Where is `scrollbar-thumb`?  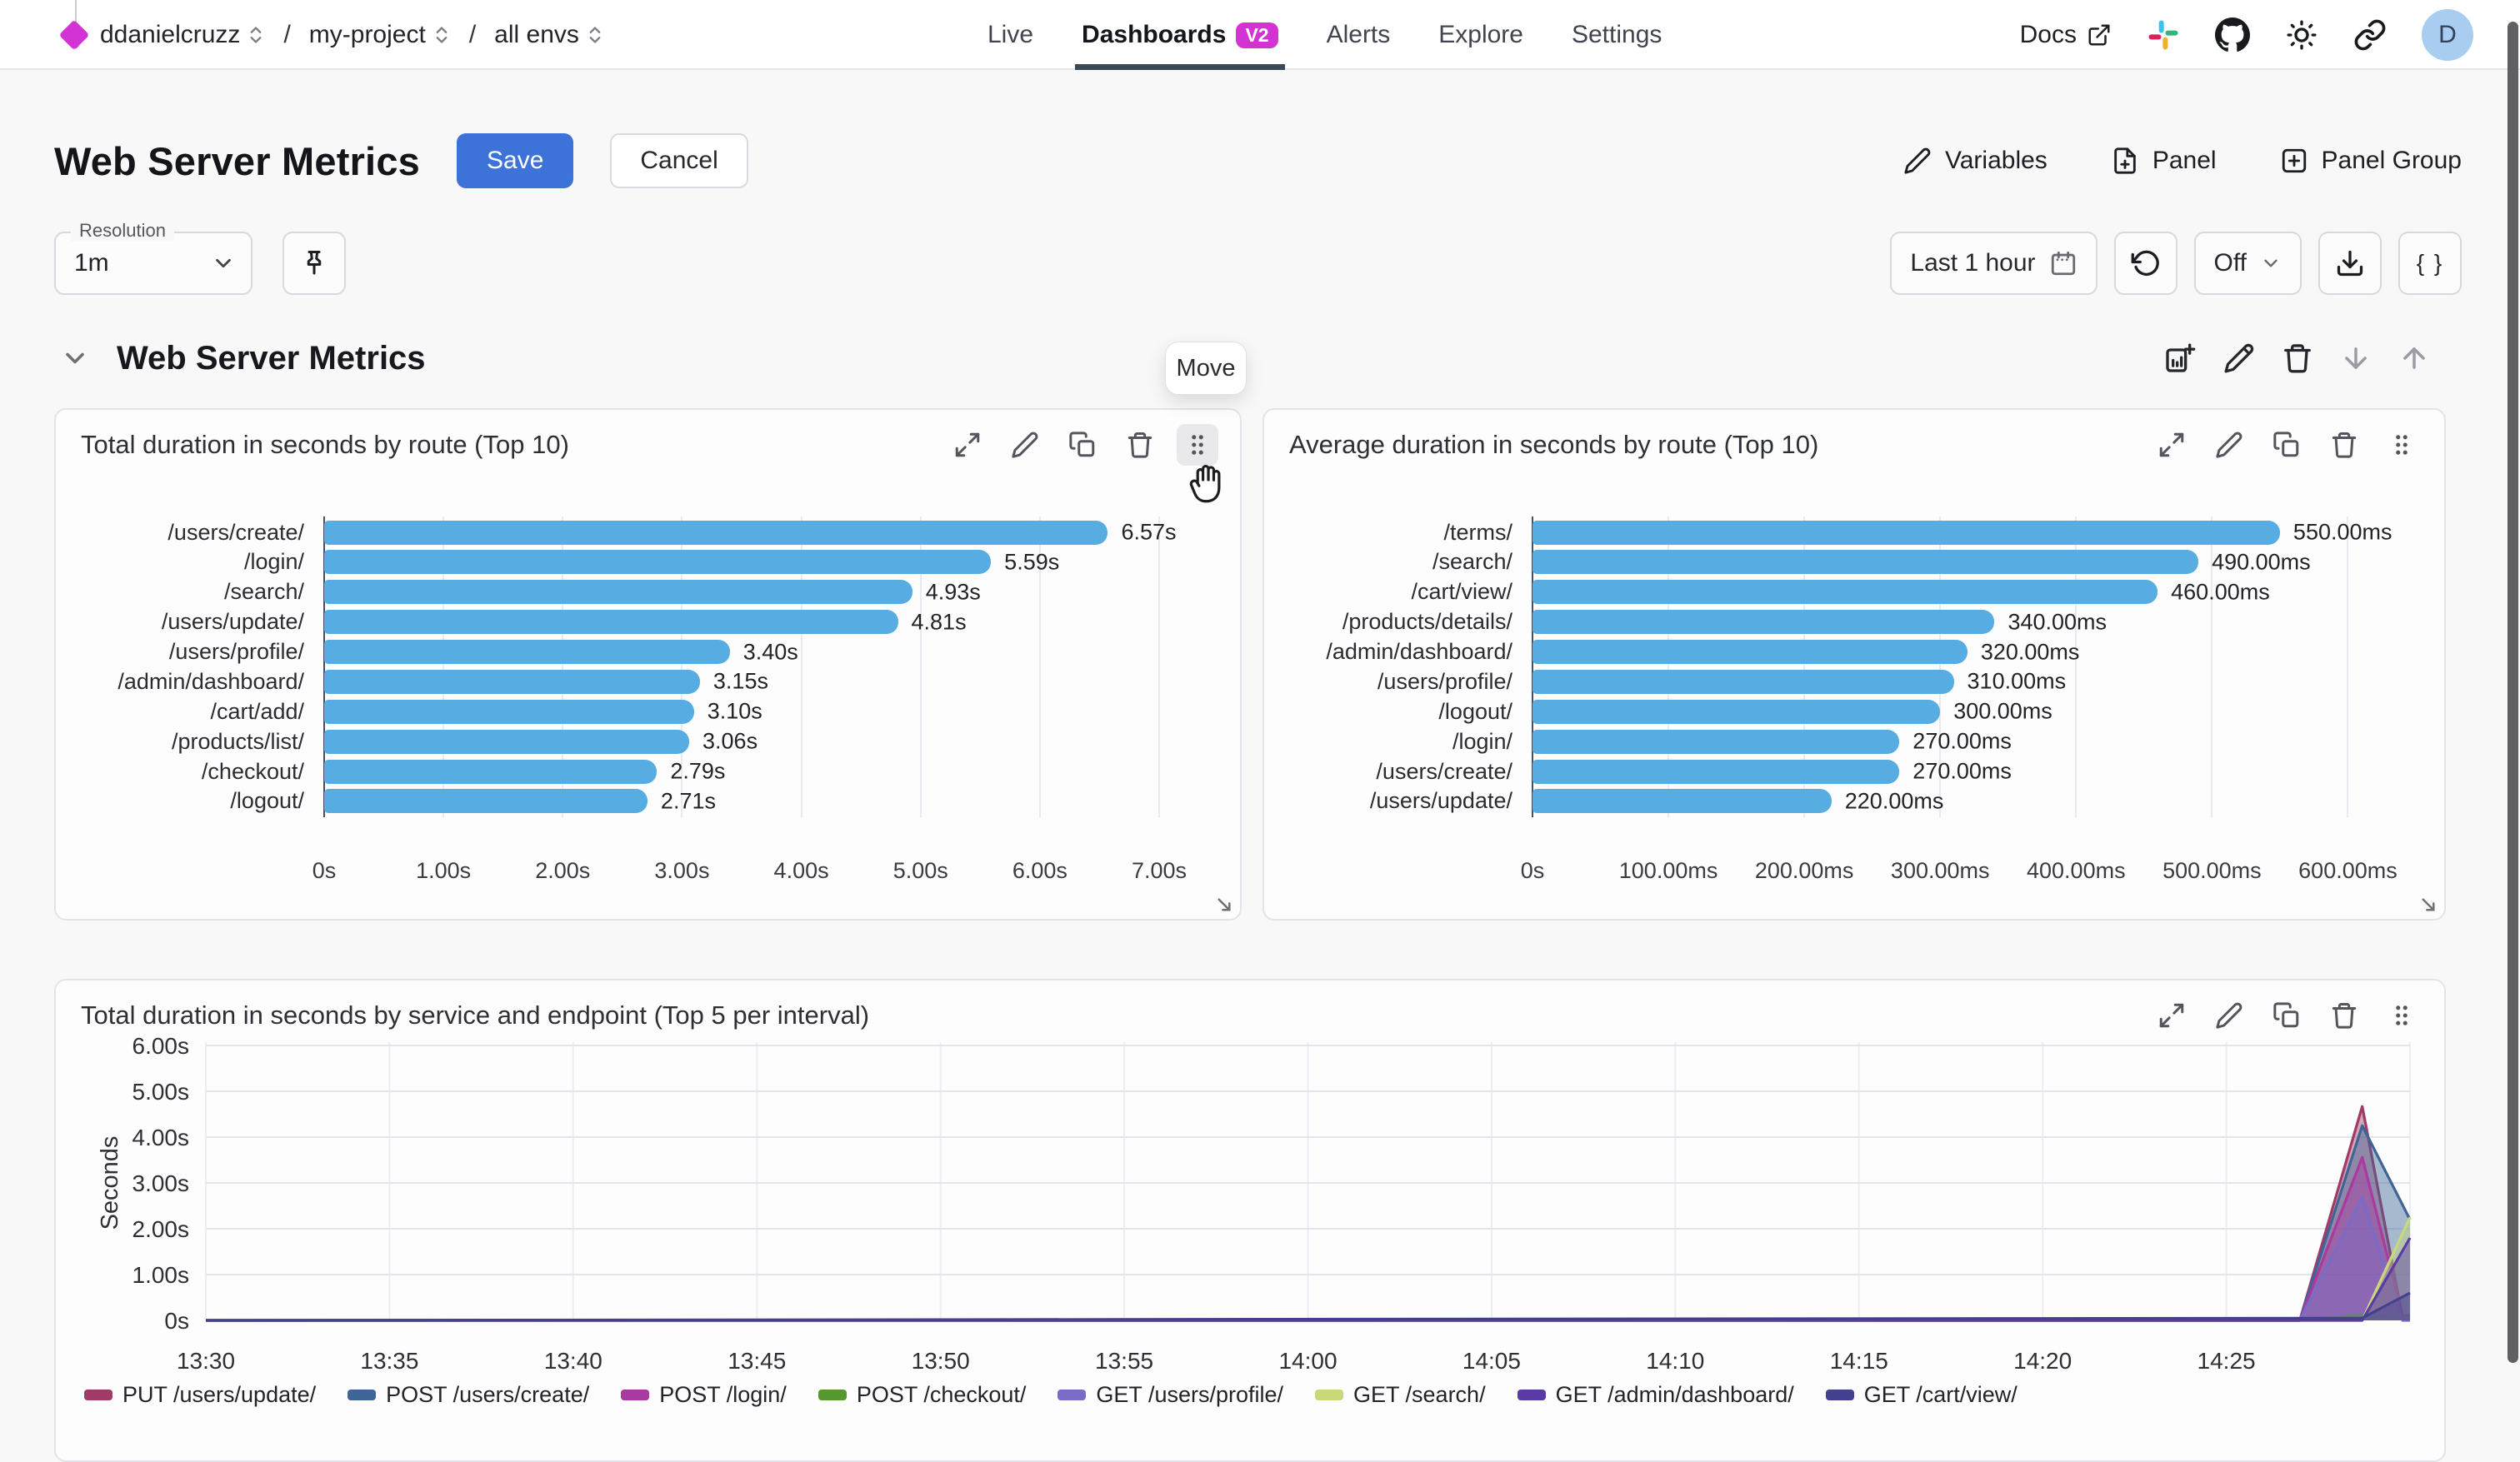 scrollbar-thumb is located at coordinates (2513, 692).